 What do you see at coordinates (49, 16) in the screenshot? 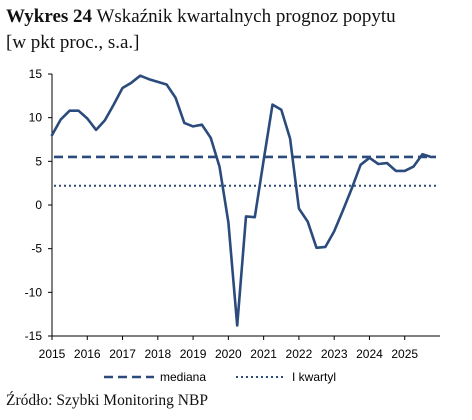
I see `figure-number: Wykres 24` at bounding box center [49, 16].